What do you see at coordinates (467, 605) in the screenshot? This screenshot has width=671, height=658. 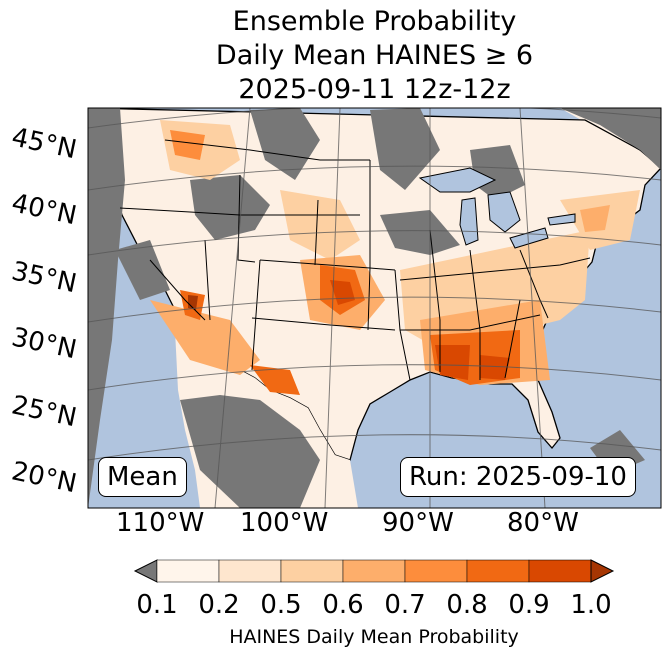 I see `colorbar-tick-6: 0.8` at bounding box center [467, 605].